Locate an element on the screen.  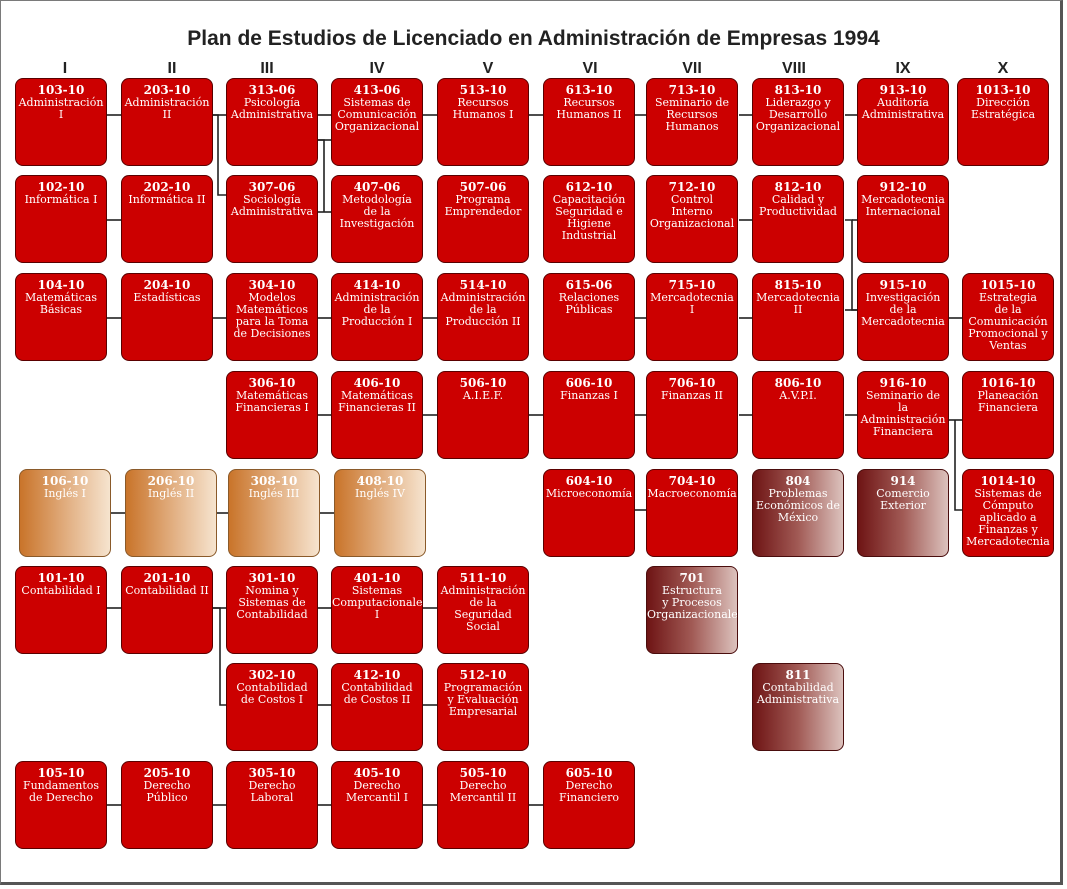
course-box-615-06: 615-06 Relaciones Públicas is located at coordinates (589, 317).